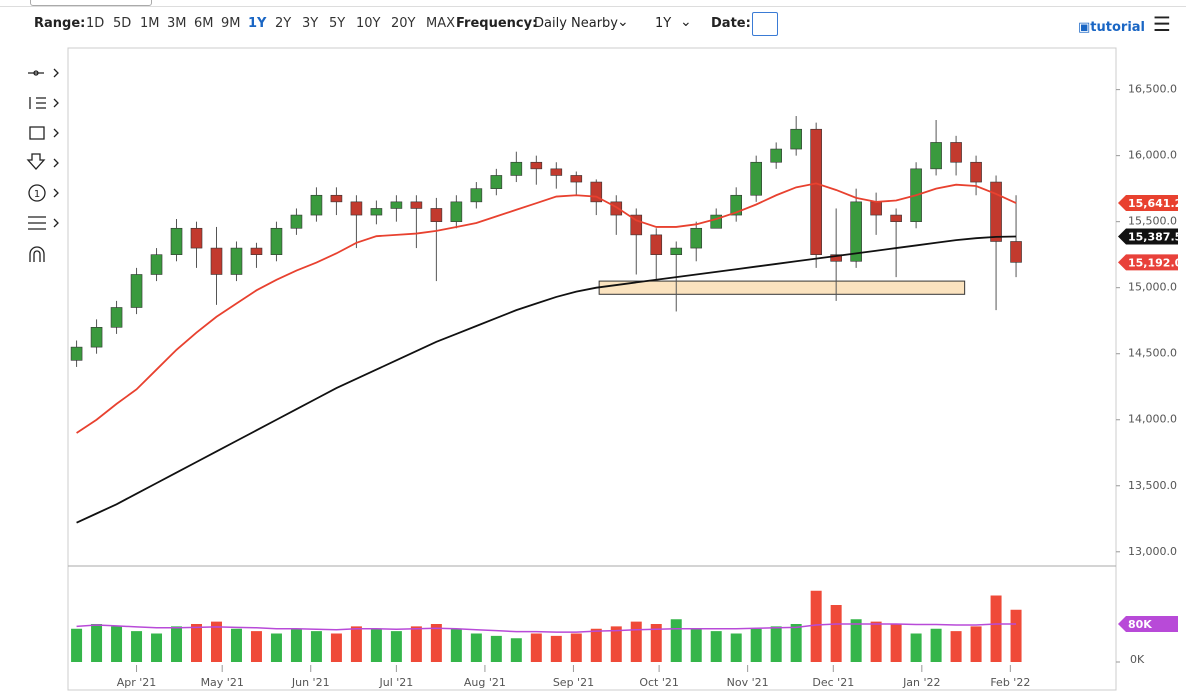  Describe the element at coordinates (1155, 237) in the screenshot. I see `value-badge-label: 15,387.5` at that location.